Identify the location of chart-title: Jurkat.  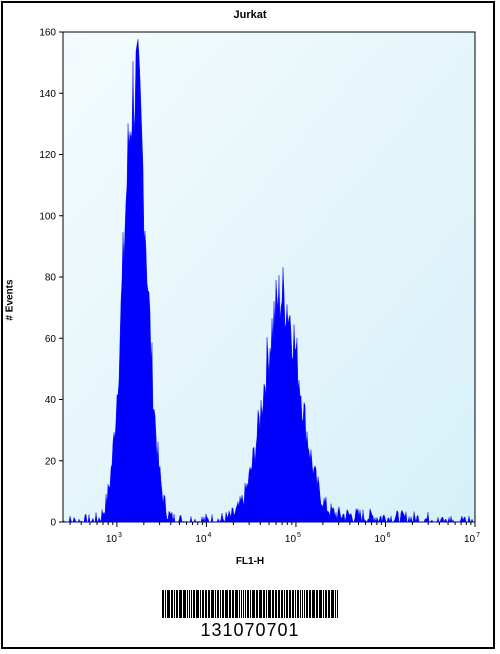
(250, 15).